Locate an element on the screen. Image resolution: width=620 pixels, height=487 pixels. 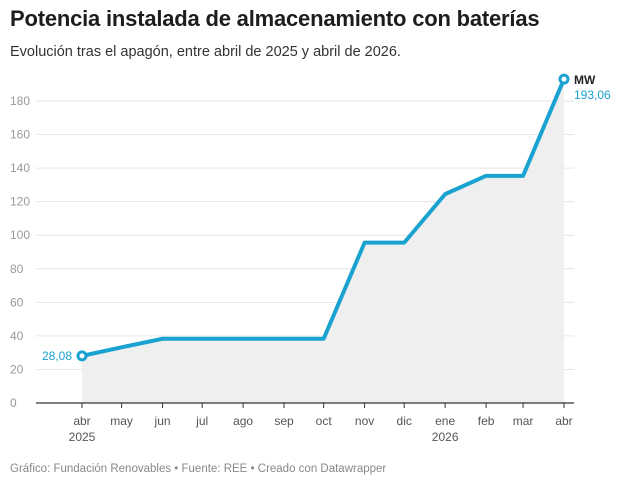
y-tick-label: 20 is located at coordinates (17, 369).